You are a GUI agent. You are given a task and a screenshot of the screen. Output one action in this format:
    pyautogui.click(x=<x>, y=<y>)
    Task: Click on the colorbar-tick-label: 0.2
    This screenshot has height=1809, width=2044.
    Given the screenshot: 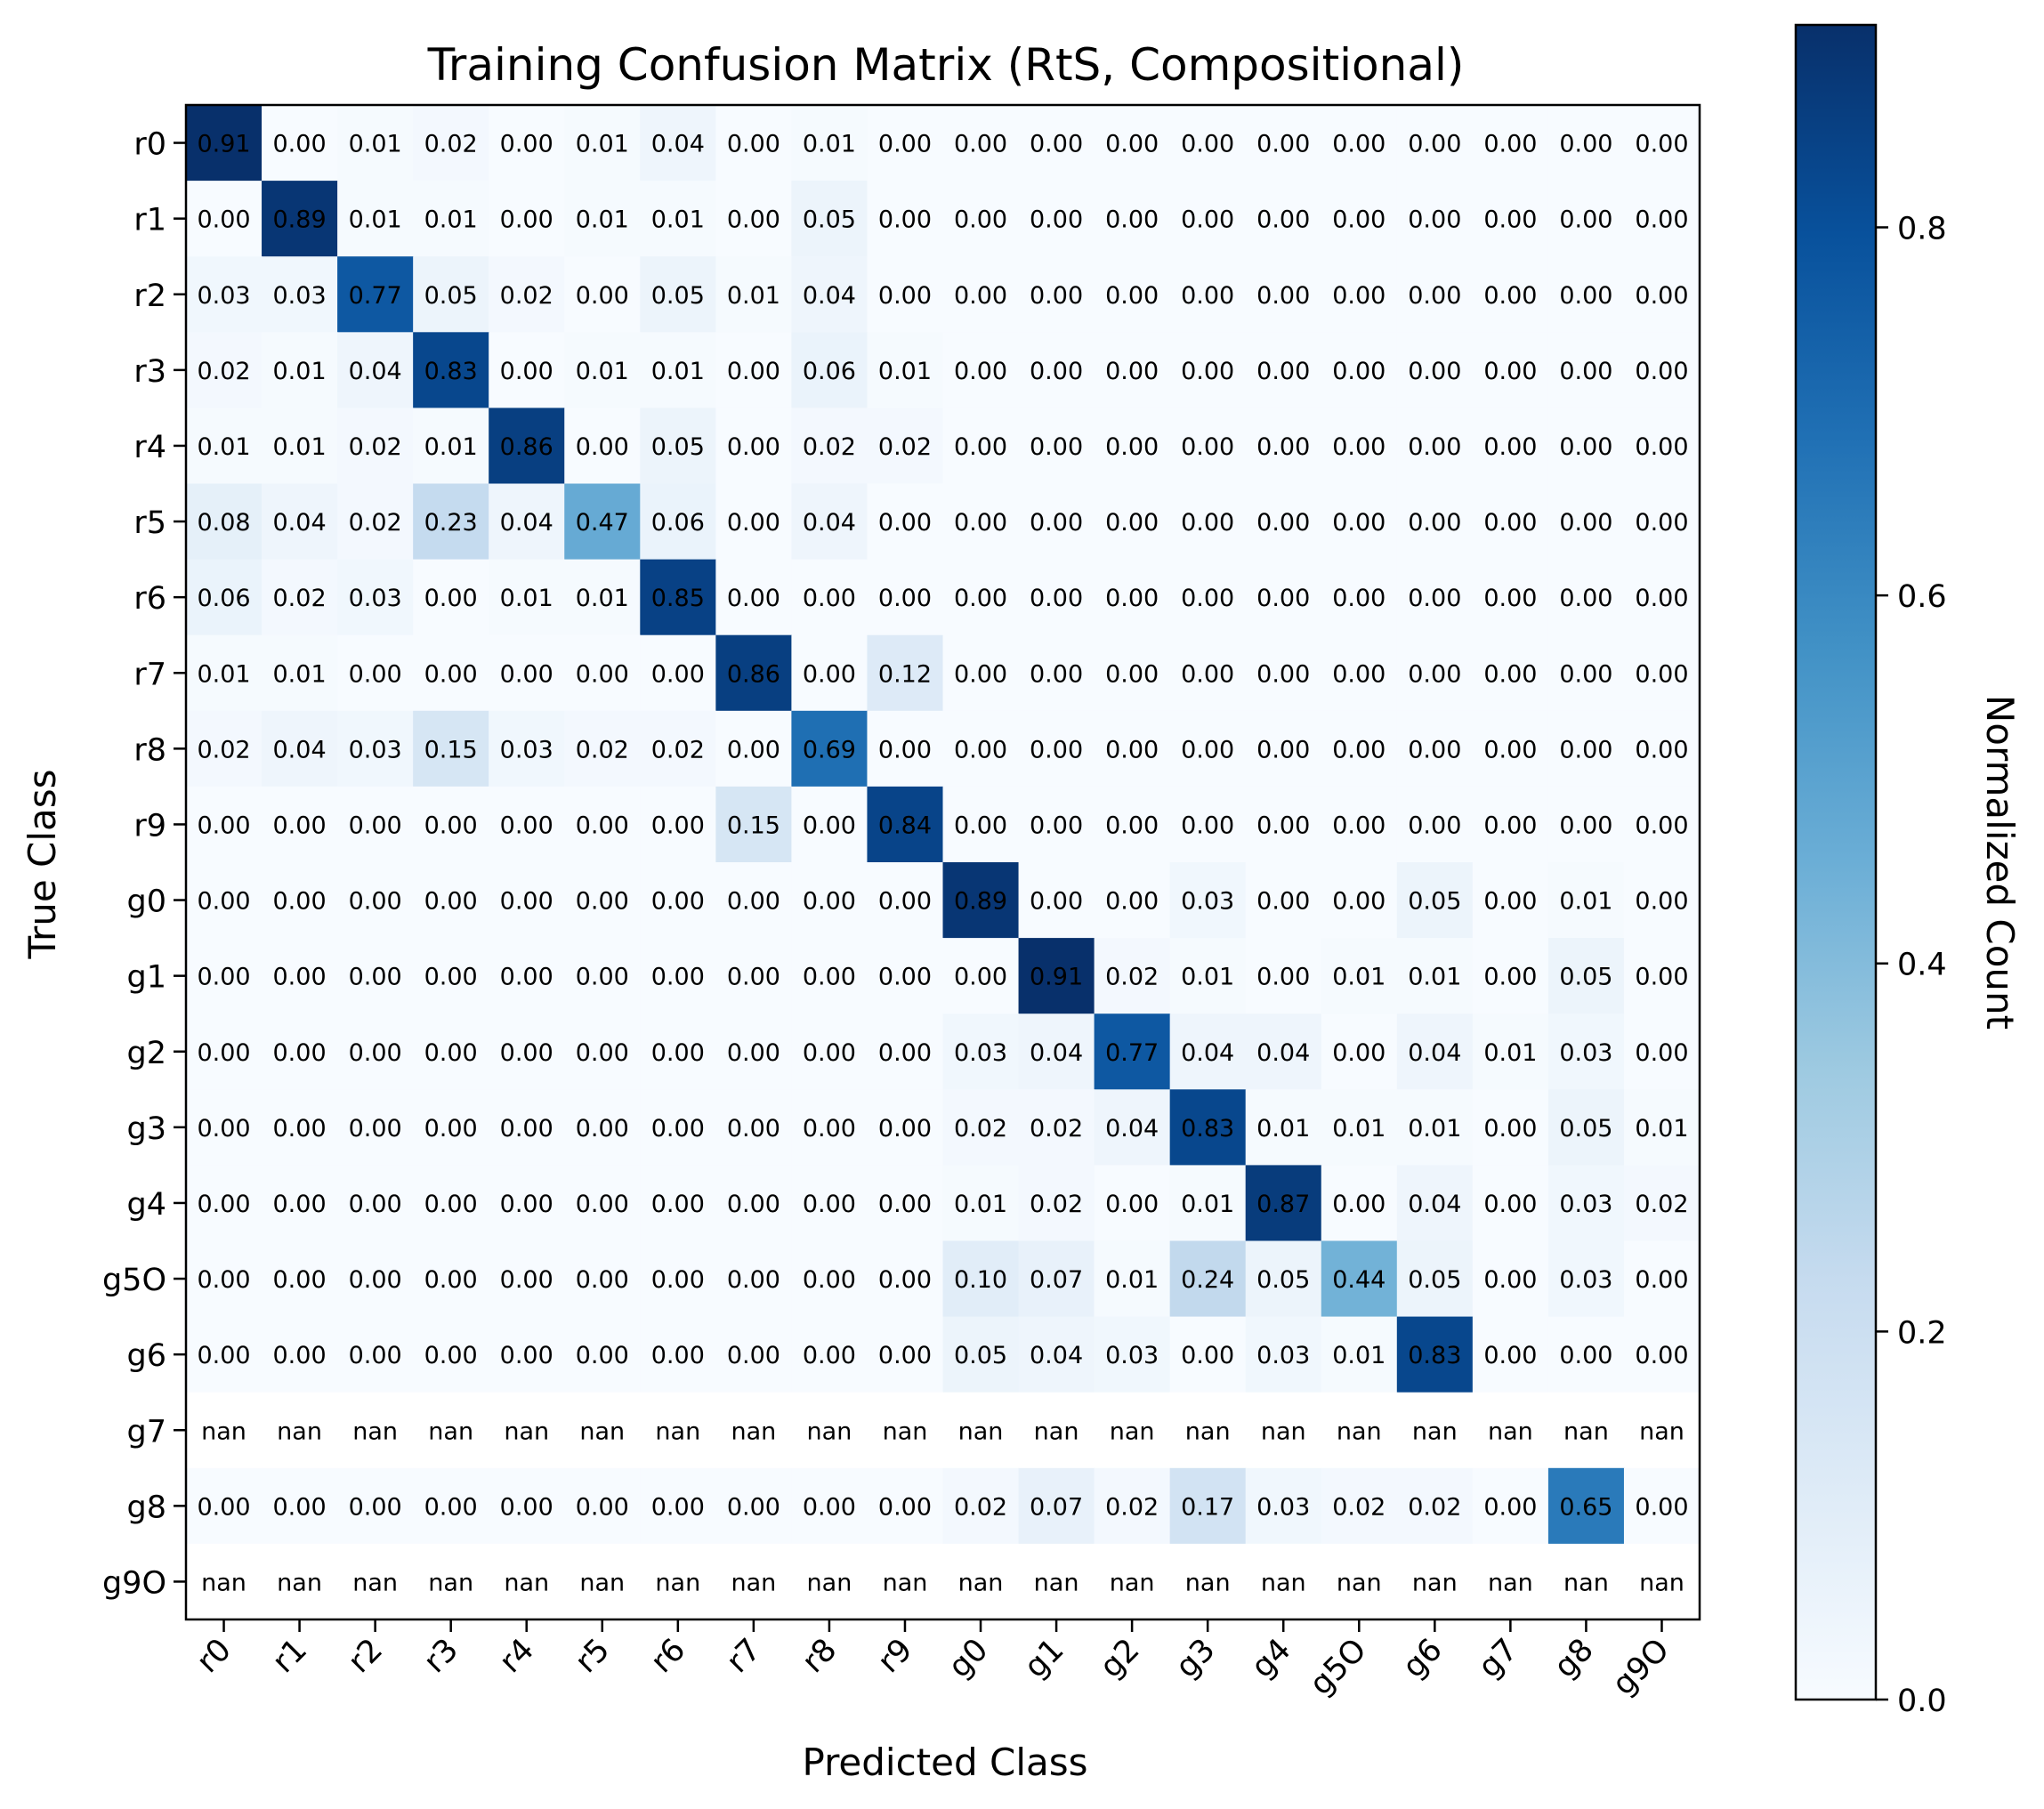 What is the action you would take?
    pyautogui.click(x=1922, y=1333)
    